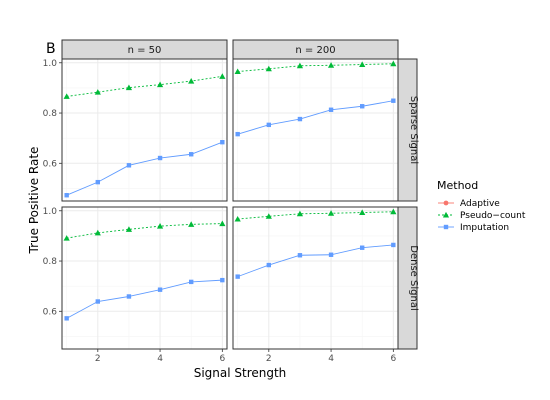 The height and width of the screenshot is (400, 550). I want to click on facet-panel: 2 4 6, so click(315, 285).